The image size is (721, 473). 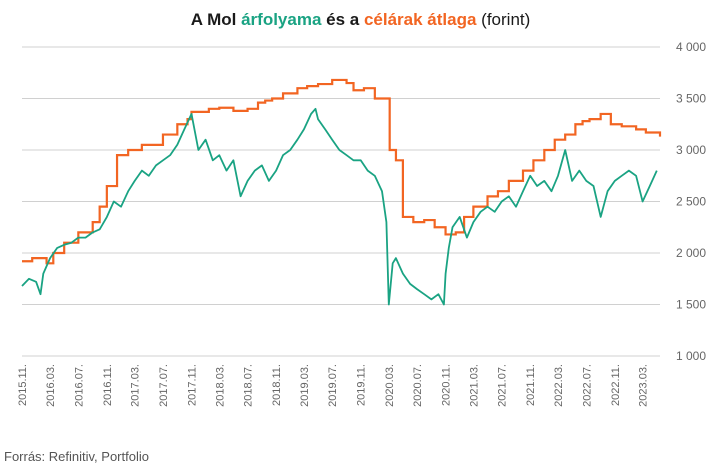 I want to click on title-part-1: A Mol, so click(x=216, y=19).